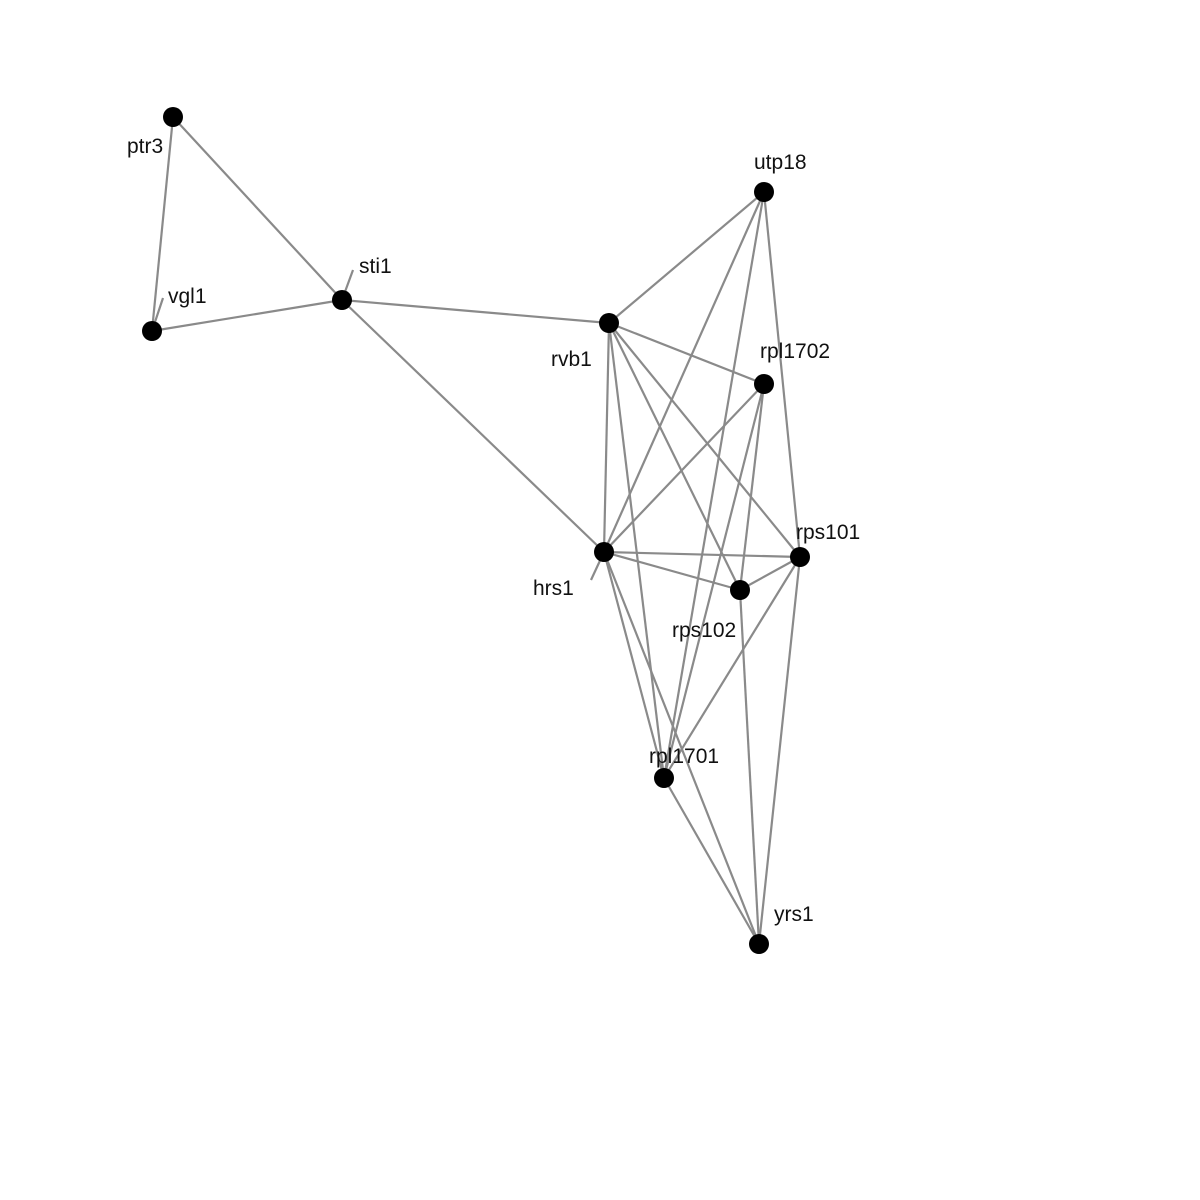 The width and height of the screenshot is (1200, 1200). I want to click on edge-rvb1-rpl1701, so click(636, 550).